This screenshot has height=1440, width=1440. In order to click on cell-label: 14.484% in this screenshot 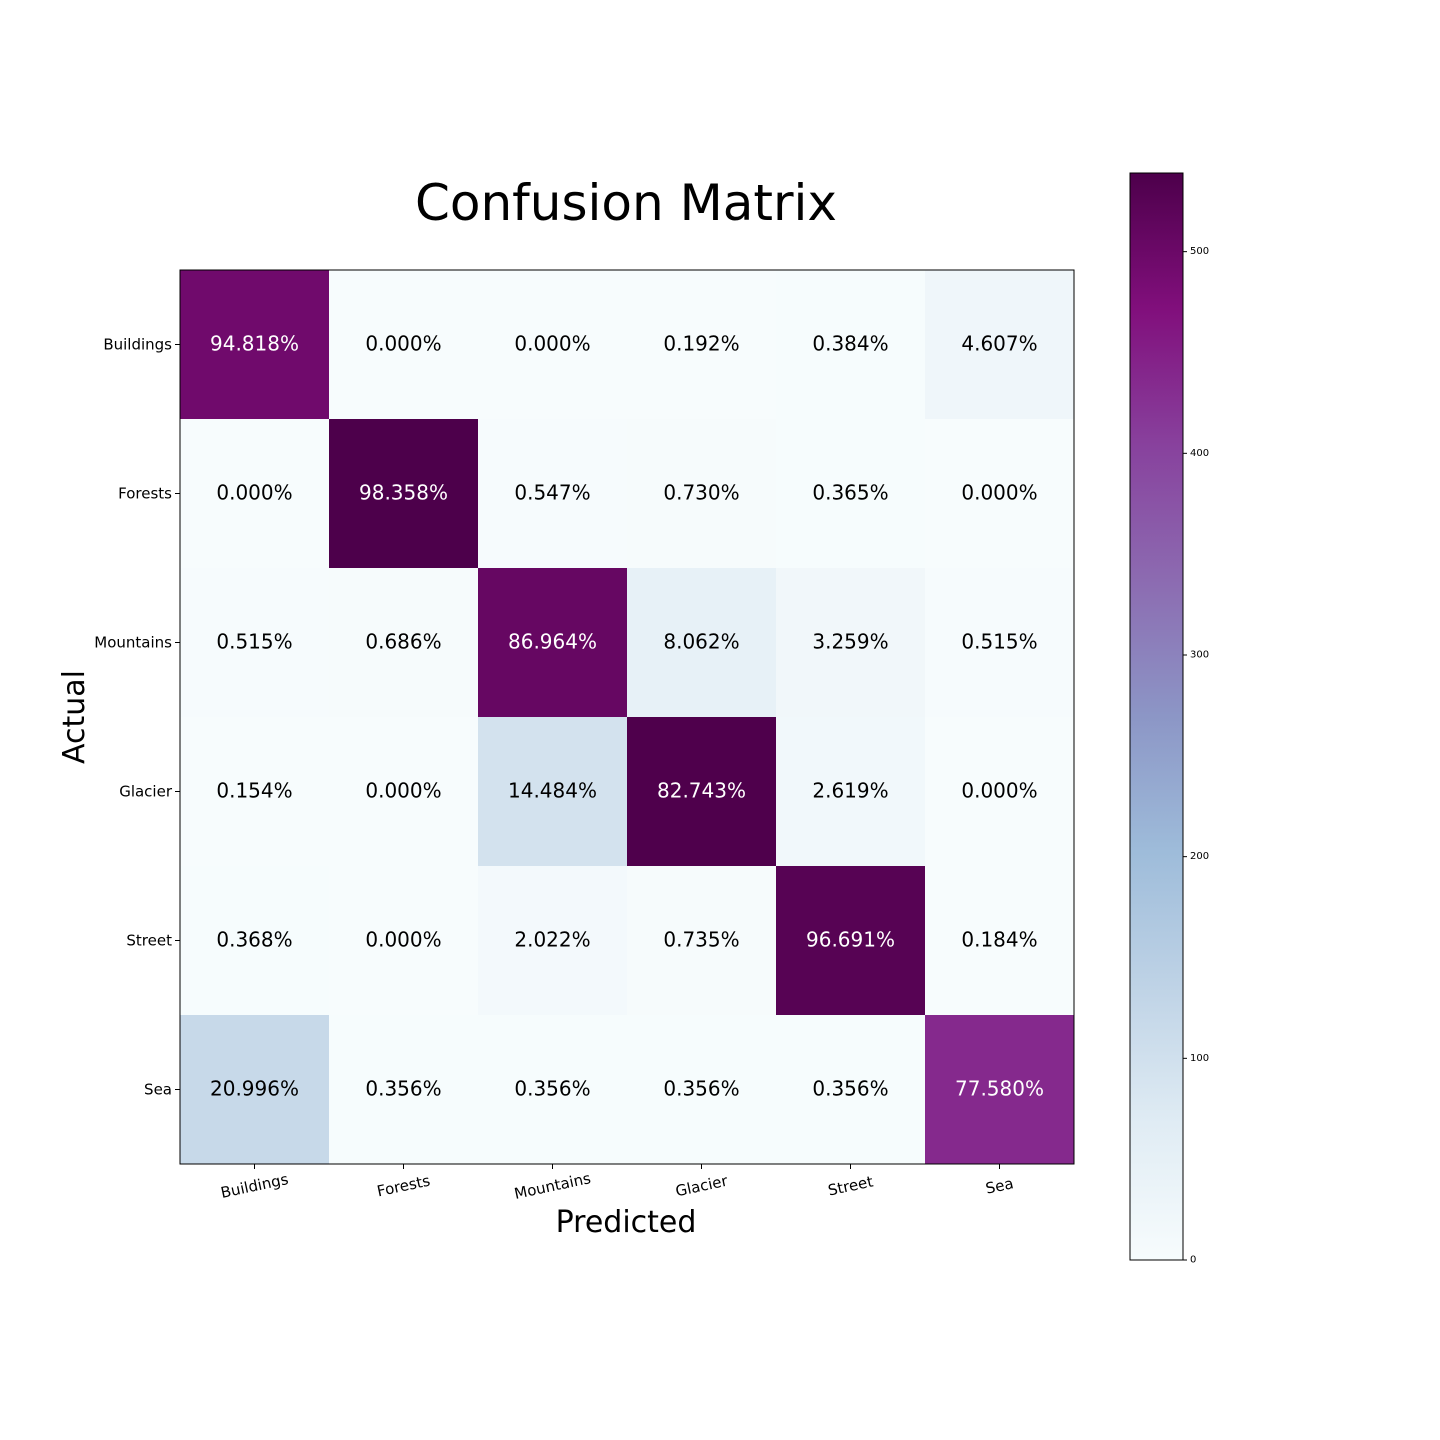, I will do `click(552, 791)`.